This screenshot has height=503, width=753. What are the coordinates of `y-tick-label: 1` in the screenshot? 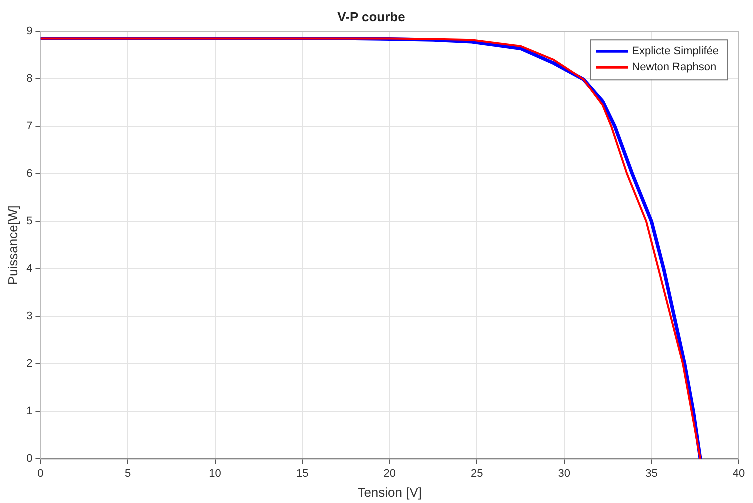 It's located at (29, 412).